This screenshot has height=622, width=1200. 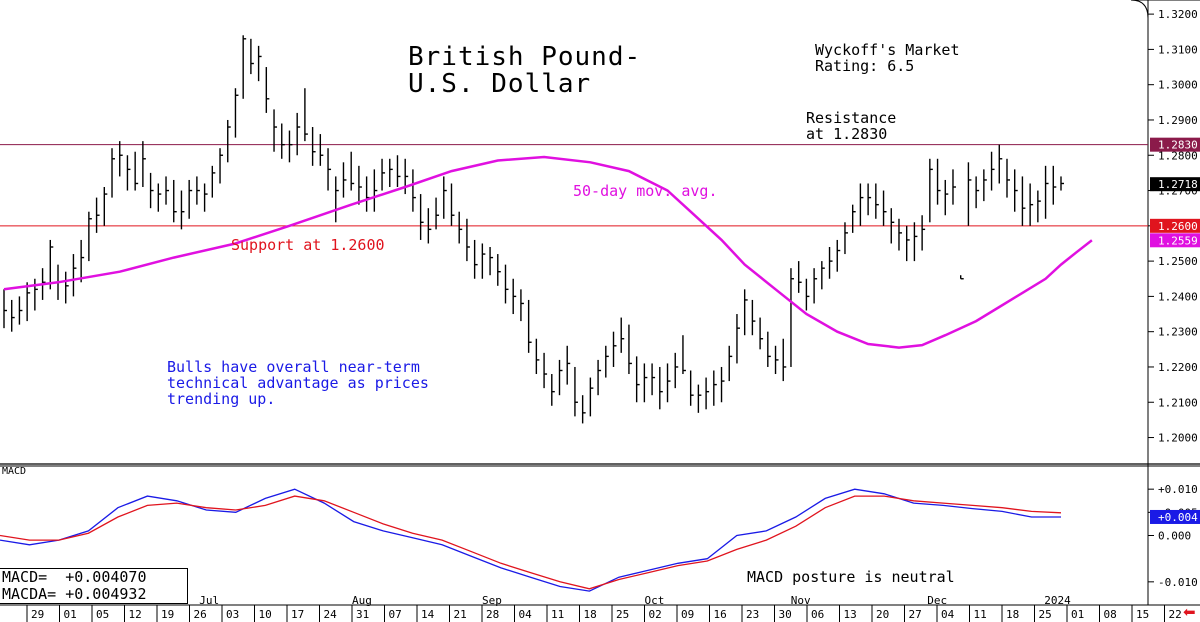 I want to click on x-tick-label: 29, so click(x=37, y=614).